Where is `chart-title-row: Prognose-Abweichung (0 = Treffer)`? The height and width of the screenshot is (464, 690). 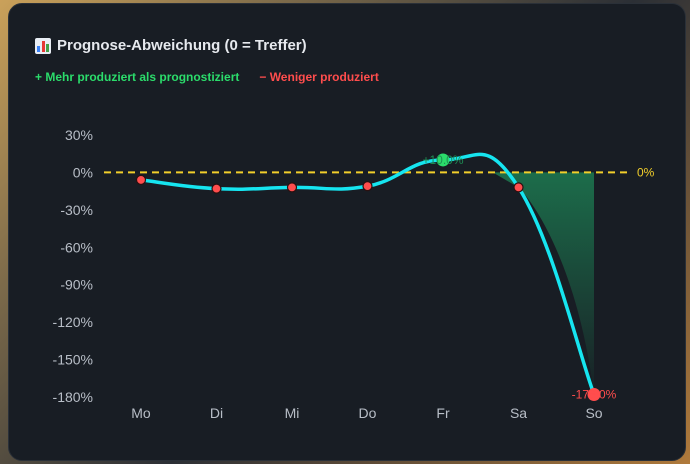
chart-title-row: Prognose-Abweichung (0 = Treffer) is located at coordinates (171, 45).